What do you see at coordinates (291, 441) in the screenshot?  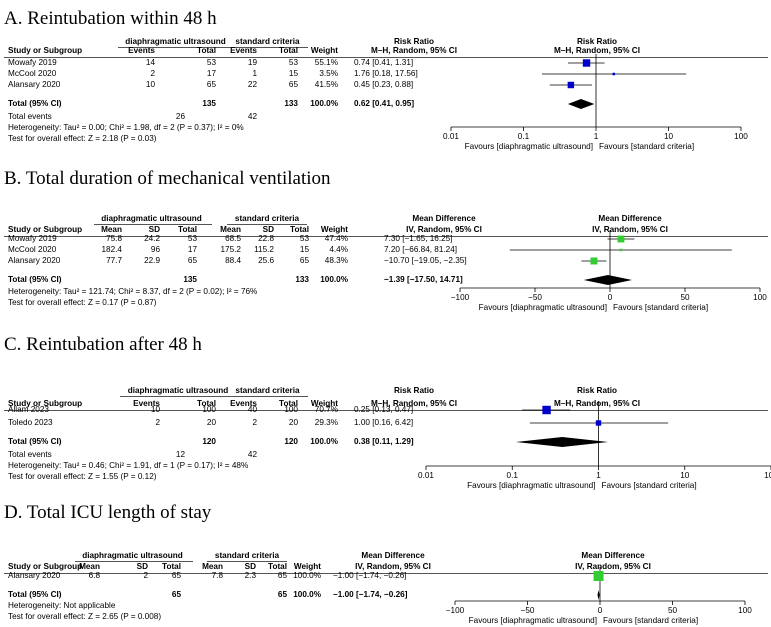 I see `total-n2: 120` at bounding box center [291, 441].